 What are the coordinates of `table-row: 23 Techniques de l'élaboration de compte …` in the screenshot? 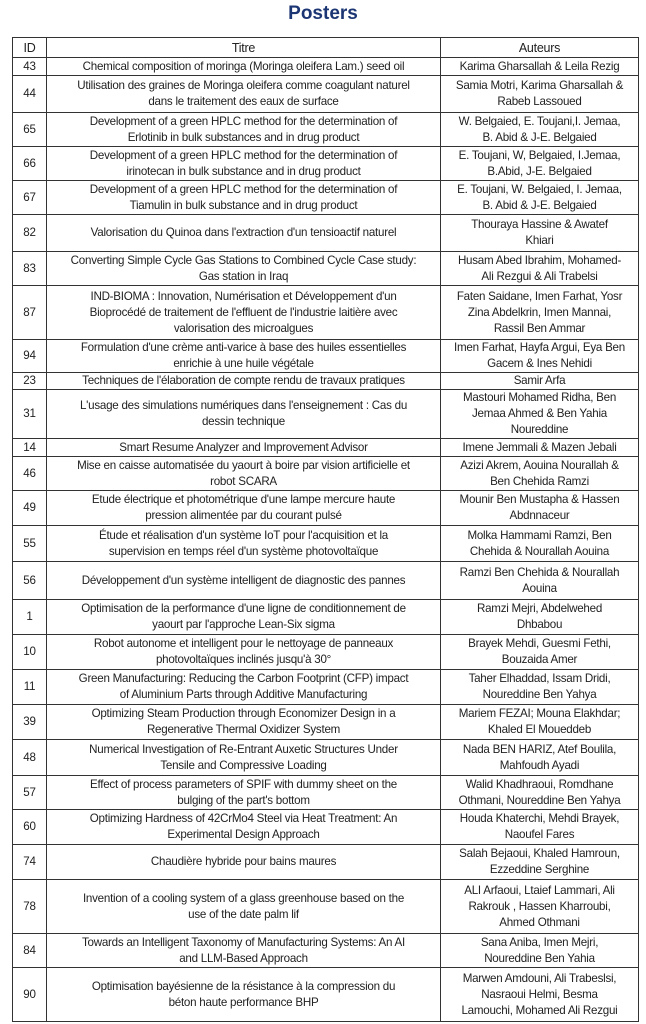 It's located at (325, 381).